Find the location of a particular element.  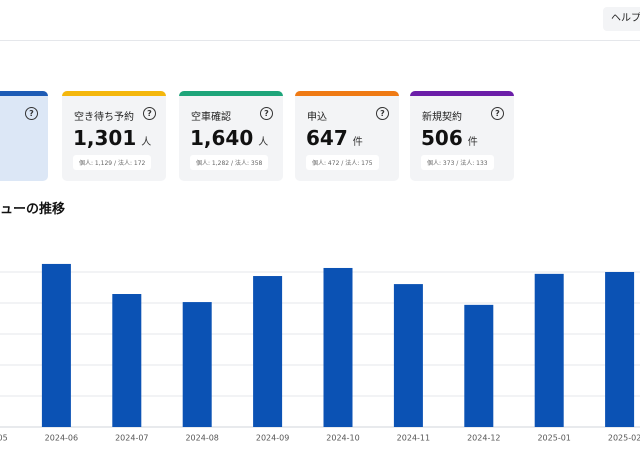

x-tick-label: 2024-11 is located at coordinates (413, 438).